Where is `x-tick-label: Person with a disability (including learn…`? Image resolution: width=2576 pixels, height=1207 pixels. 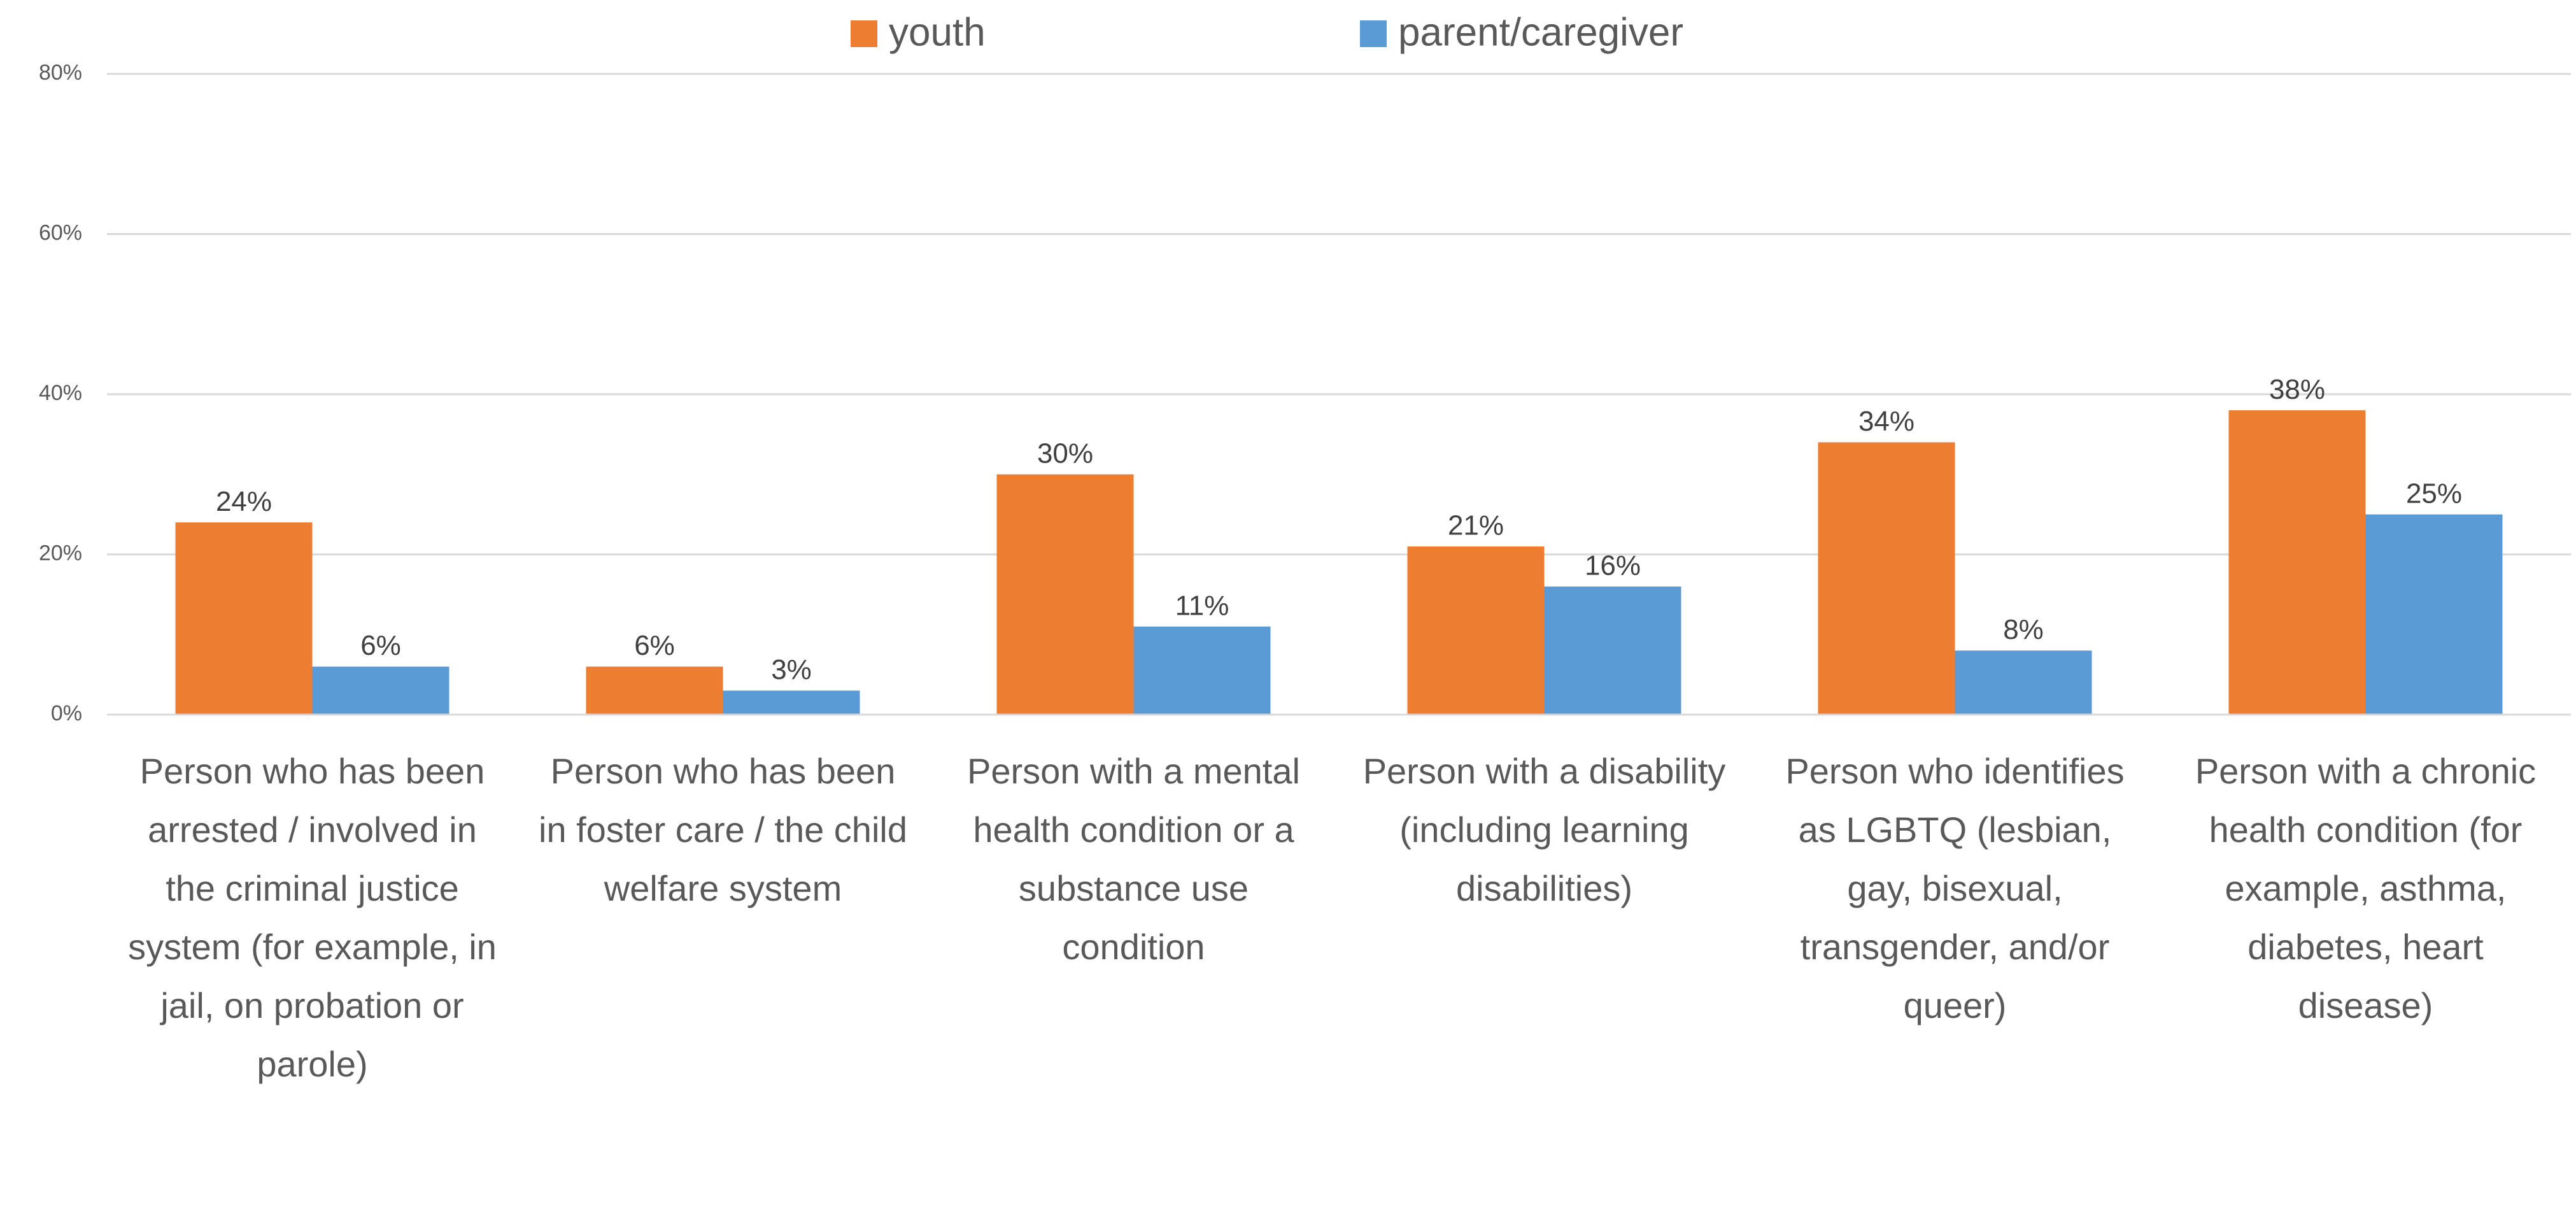 x-tick-label: Person with a disability (including learn… is located at coordinates (1544, 830).